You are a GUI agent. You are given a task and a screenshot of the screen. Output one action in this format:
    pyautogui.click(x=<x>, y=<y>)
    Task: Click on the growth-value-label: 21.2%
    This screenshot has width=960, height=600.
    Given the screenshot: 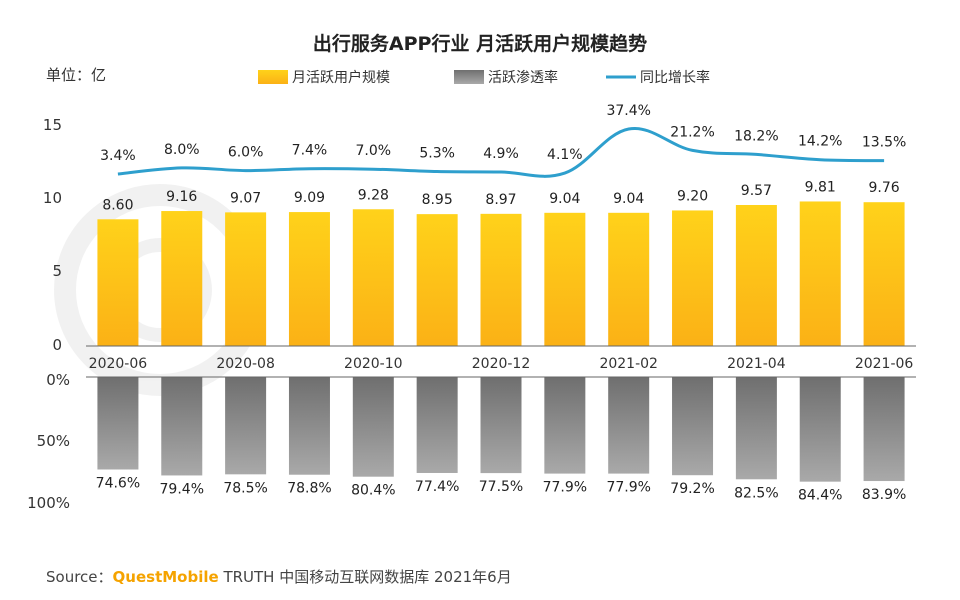 What is the action you would take?
    pyautogui.click(x=692, y=132)
    